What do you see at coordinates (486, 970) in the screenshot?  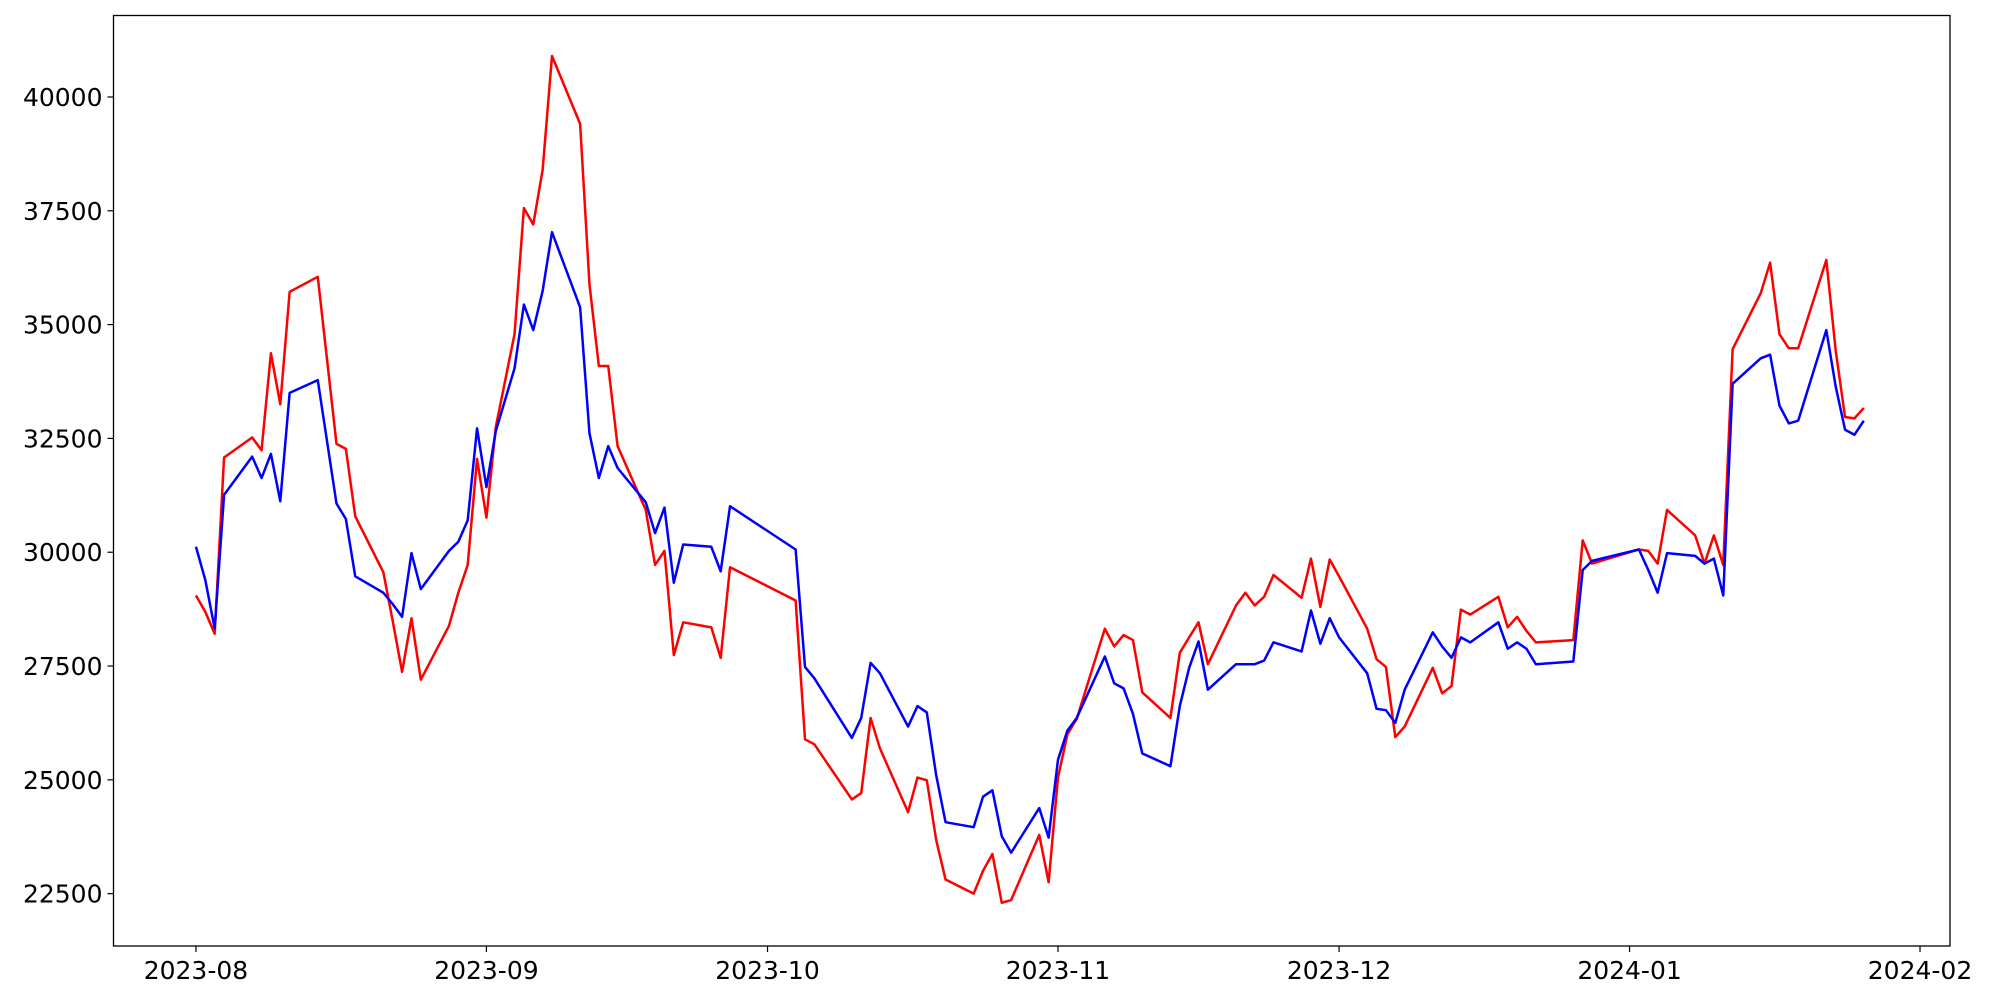 I see `x-tick-label: 2023-09` at bounding box center [486, 970].